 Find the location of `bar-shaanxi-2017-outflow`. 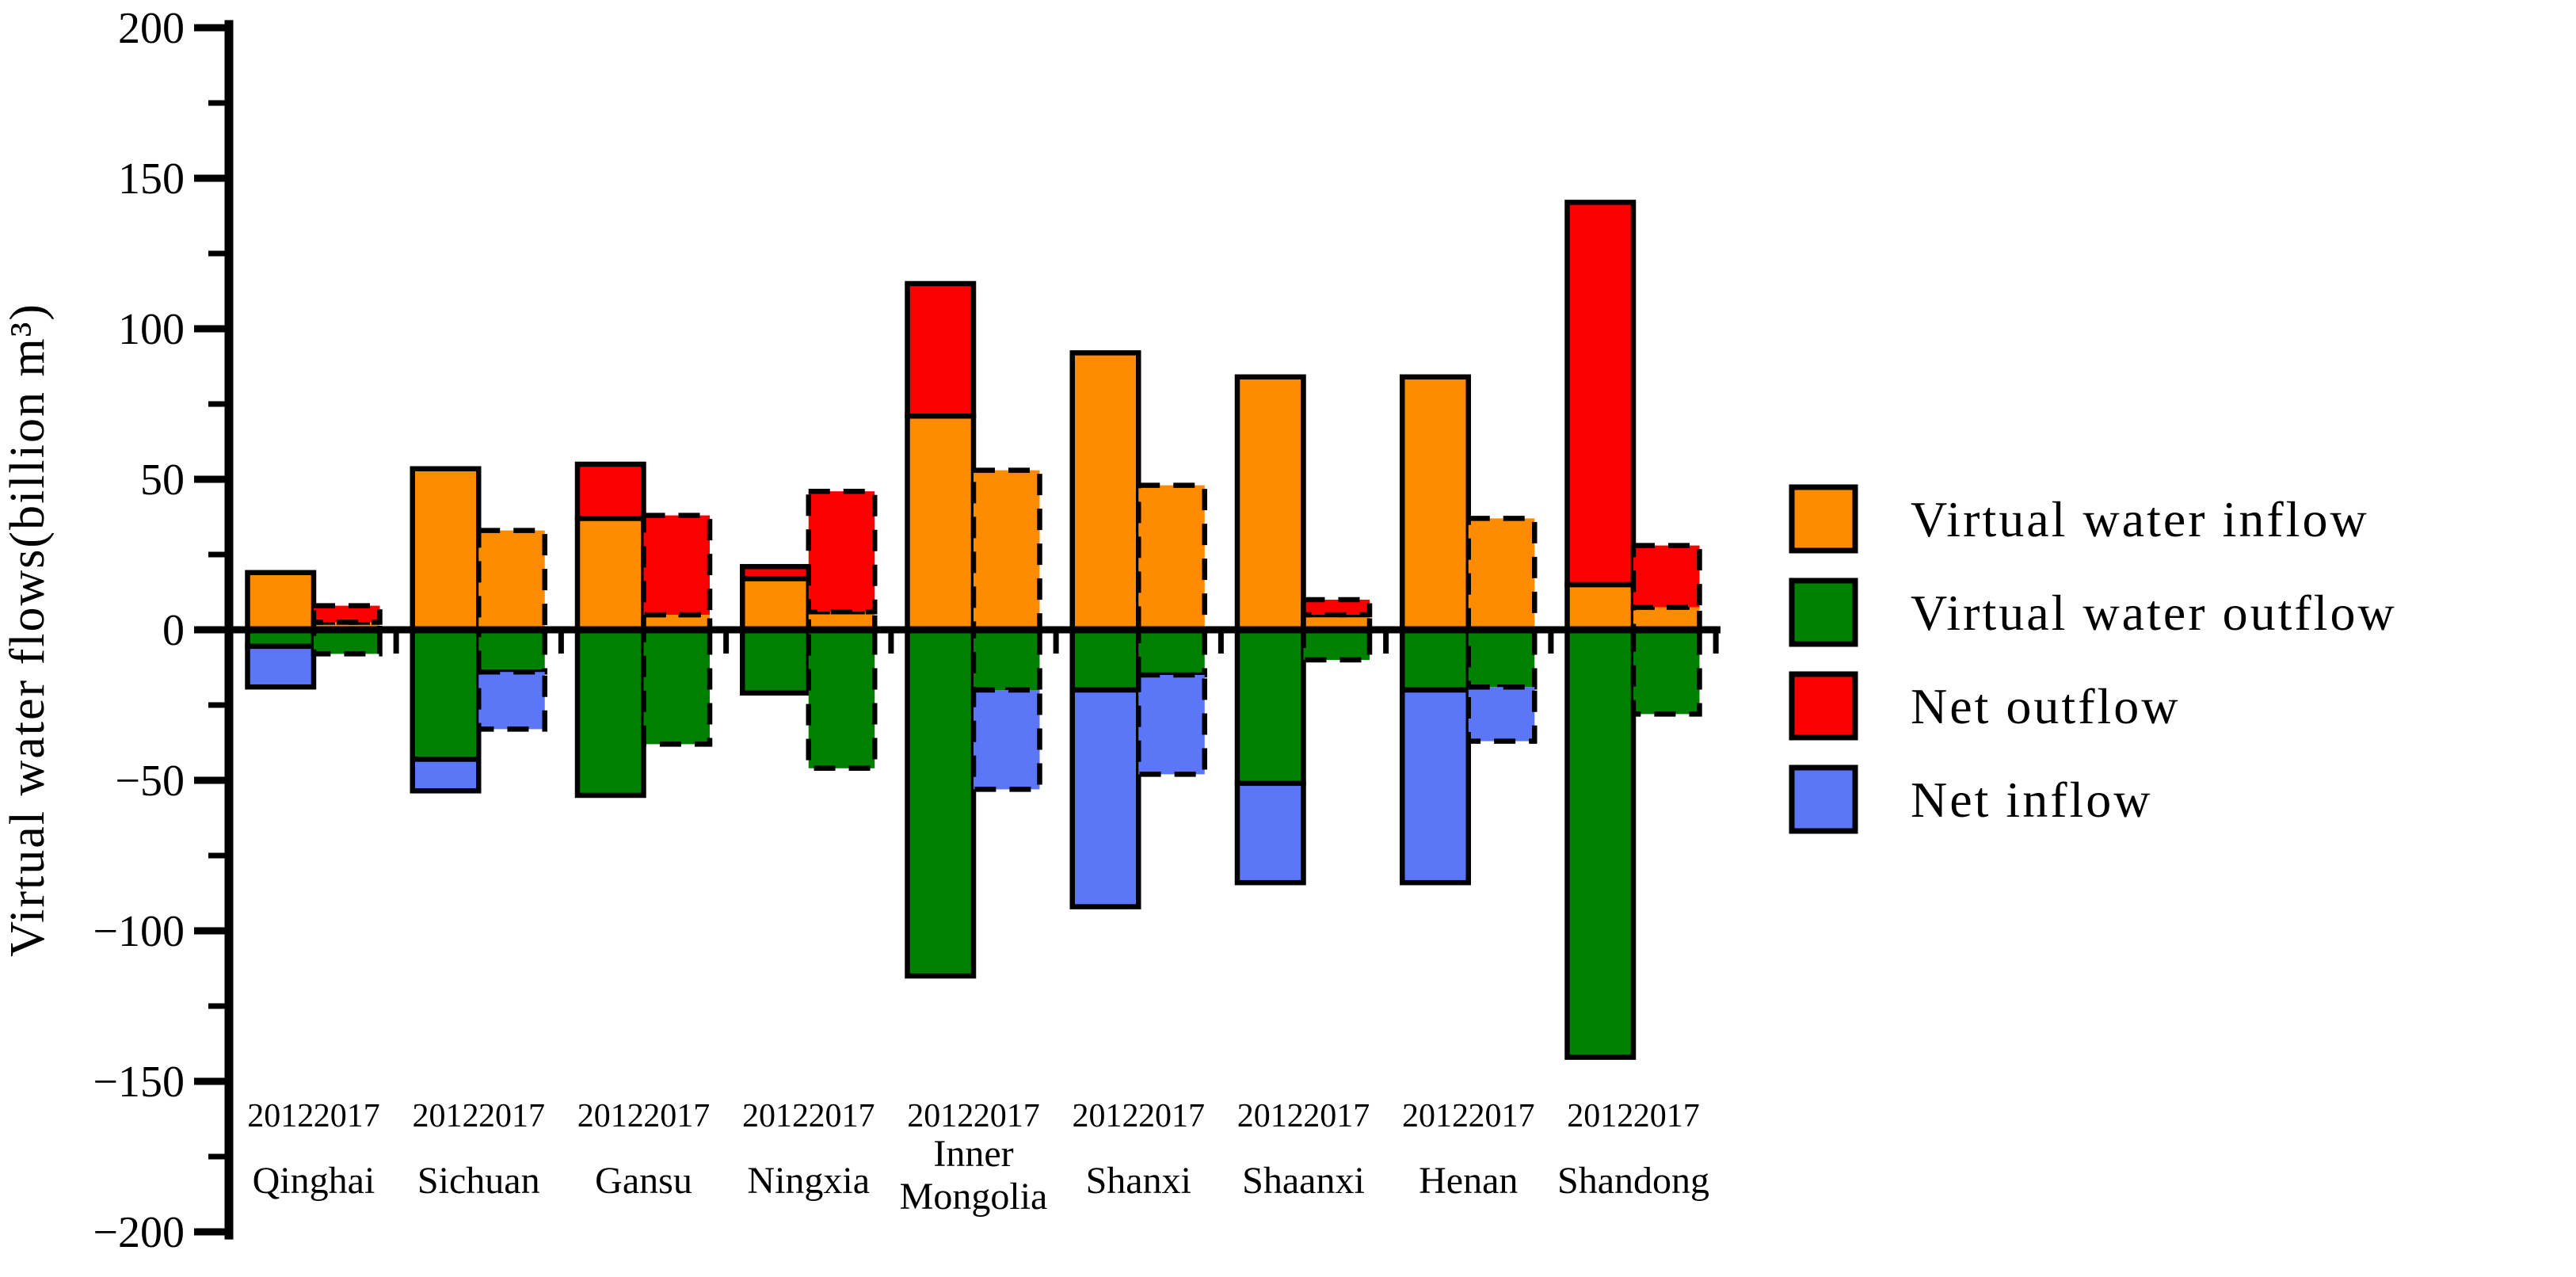

bar-shaanxi-2017-outflow is located at coordinates (1337, 645).